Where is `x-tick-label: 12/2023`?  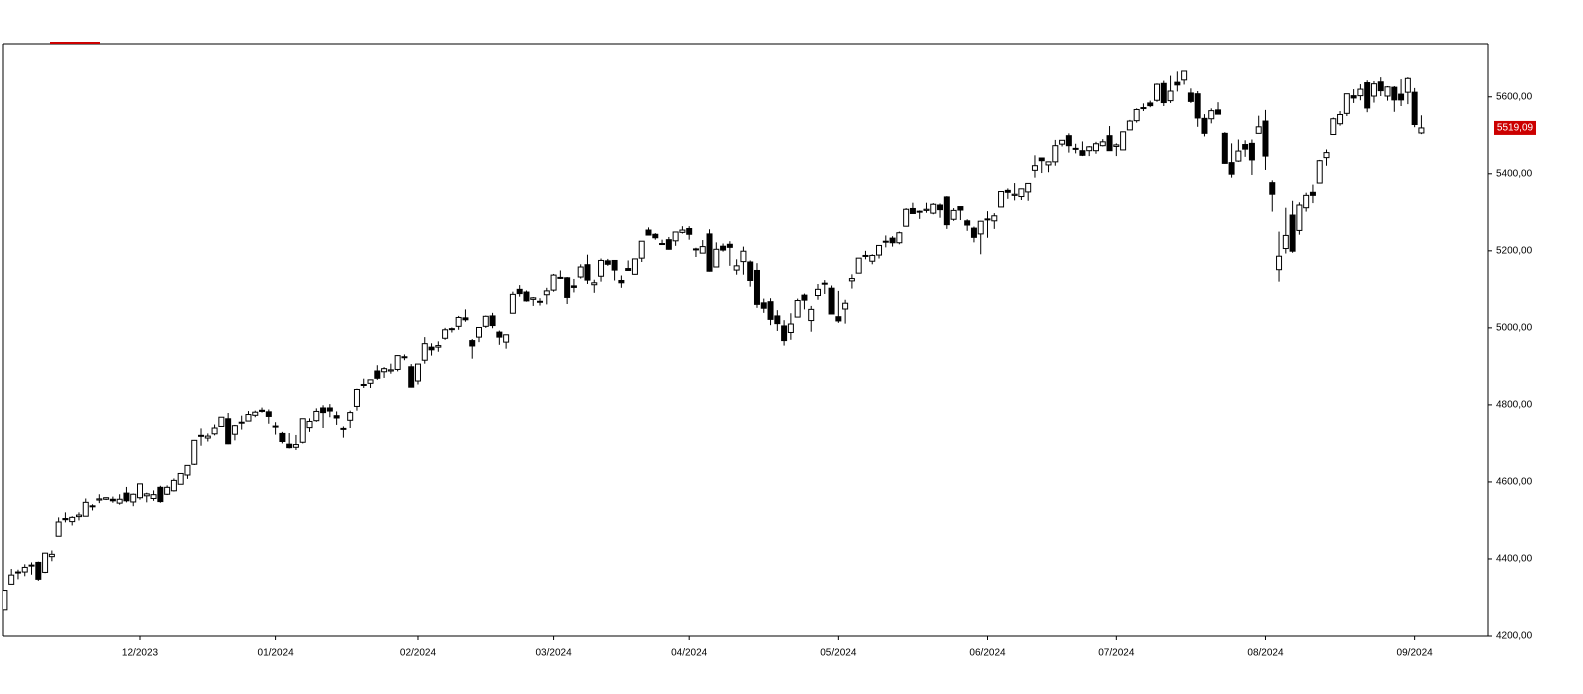
x-tick-label: 12/2023 is located at coordinates (140, 653).